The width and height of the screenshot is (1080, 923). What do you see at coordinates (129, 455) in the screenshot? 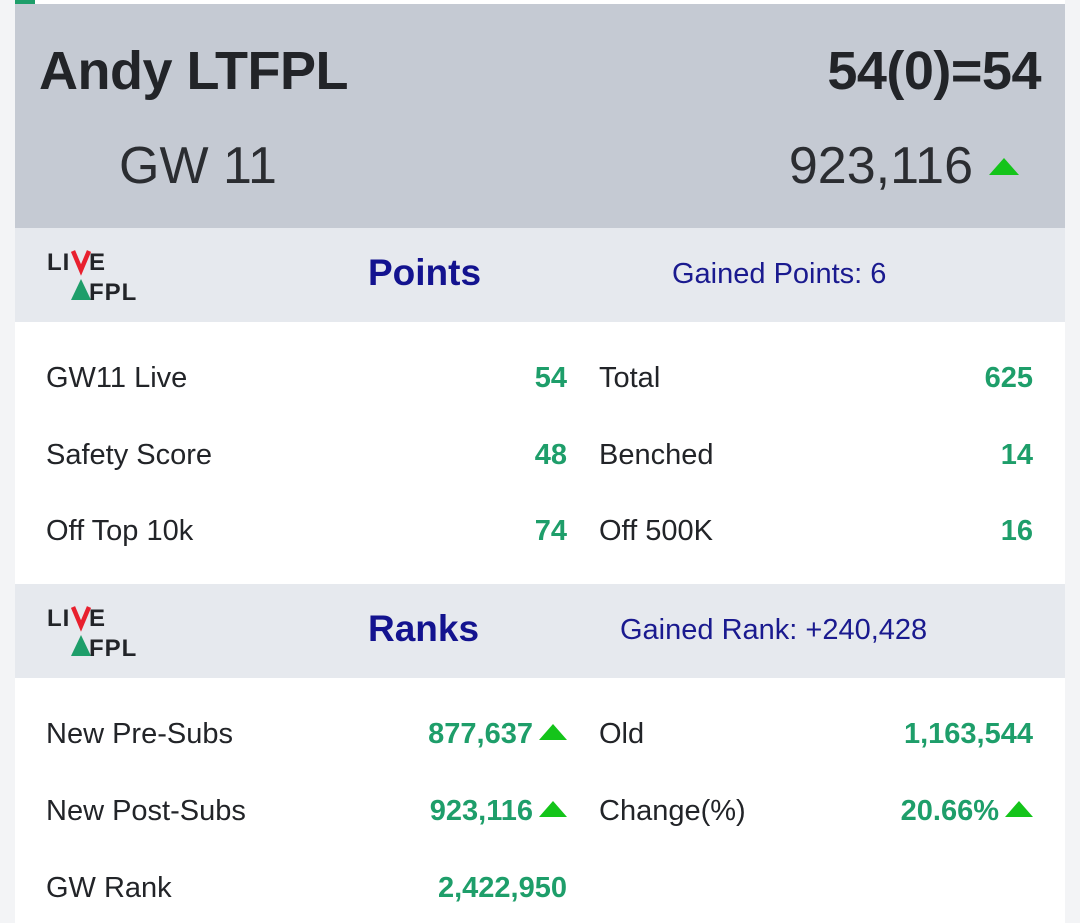
I see `safety-score-label: Safety Score` at bounding box center [129, 455].